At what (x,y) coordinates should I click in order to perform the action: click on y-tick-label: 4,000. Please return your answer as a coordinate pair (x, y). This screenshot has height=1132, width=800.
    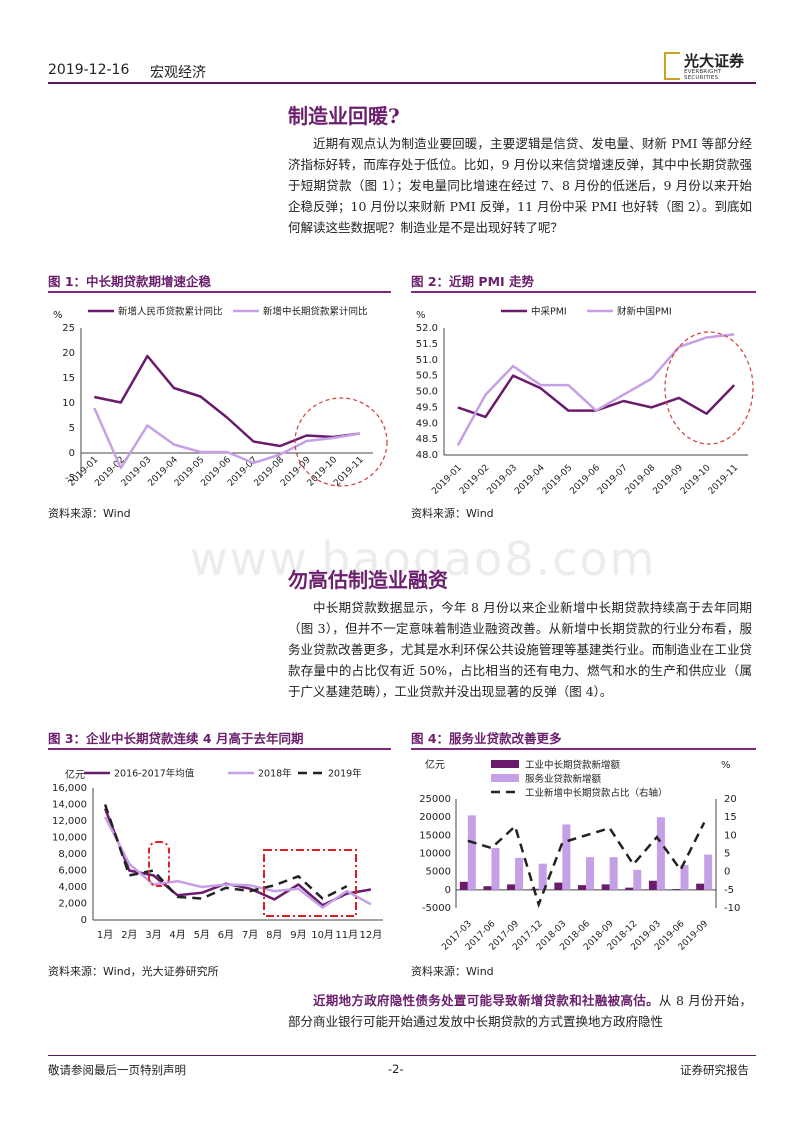
    Looking at the image, I should click on (72, 887).